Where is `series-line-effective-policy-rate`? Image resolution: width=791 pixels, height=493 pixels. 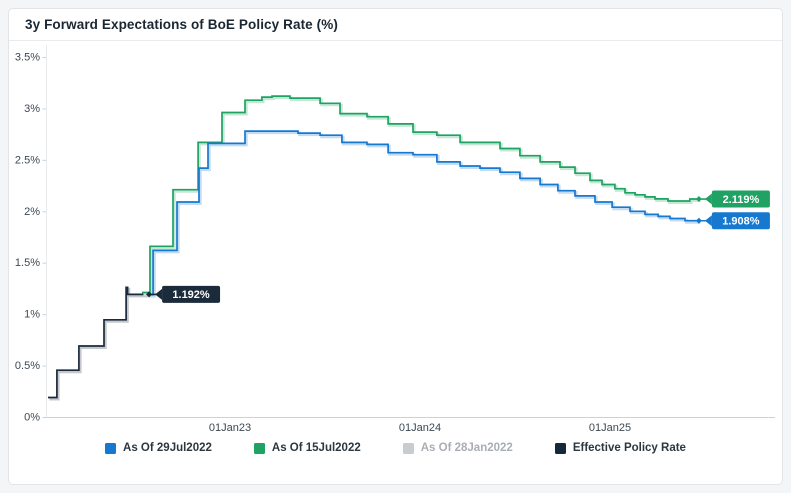
series-line-effective-policy-rate is located at coordinates (99, 342).